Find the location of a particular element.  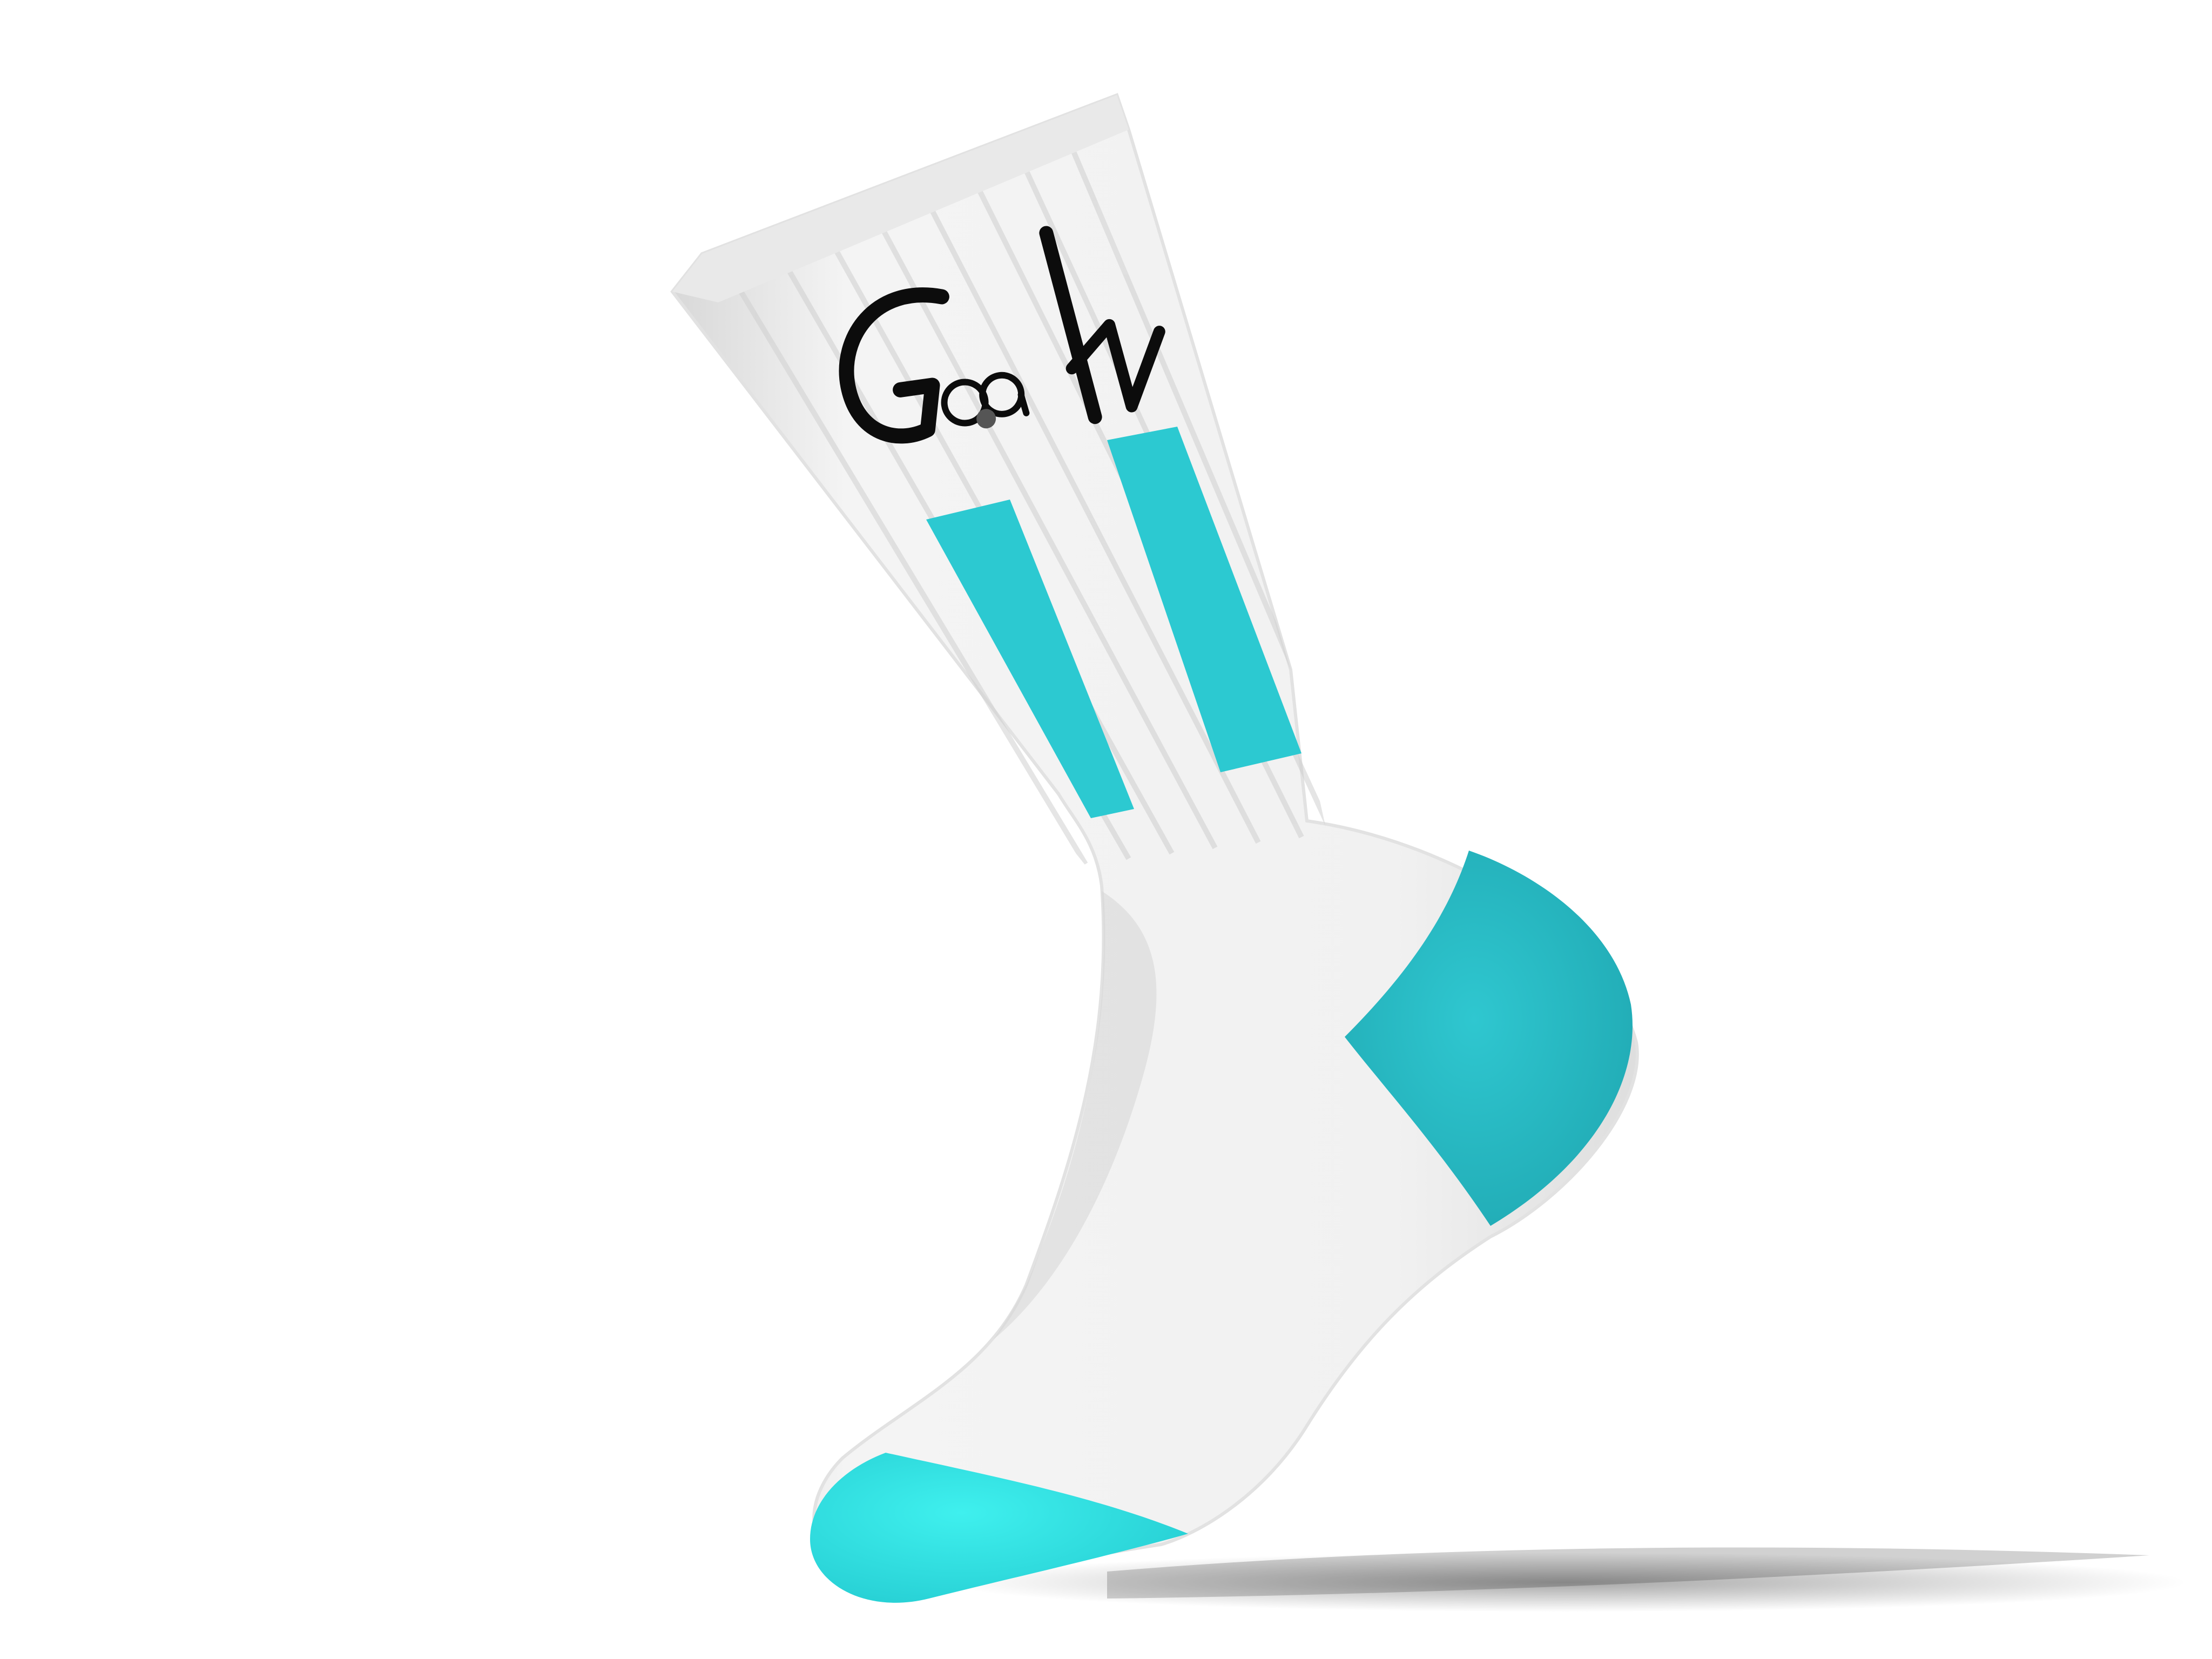

brand-logo is located at coordinates (1002, 335).